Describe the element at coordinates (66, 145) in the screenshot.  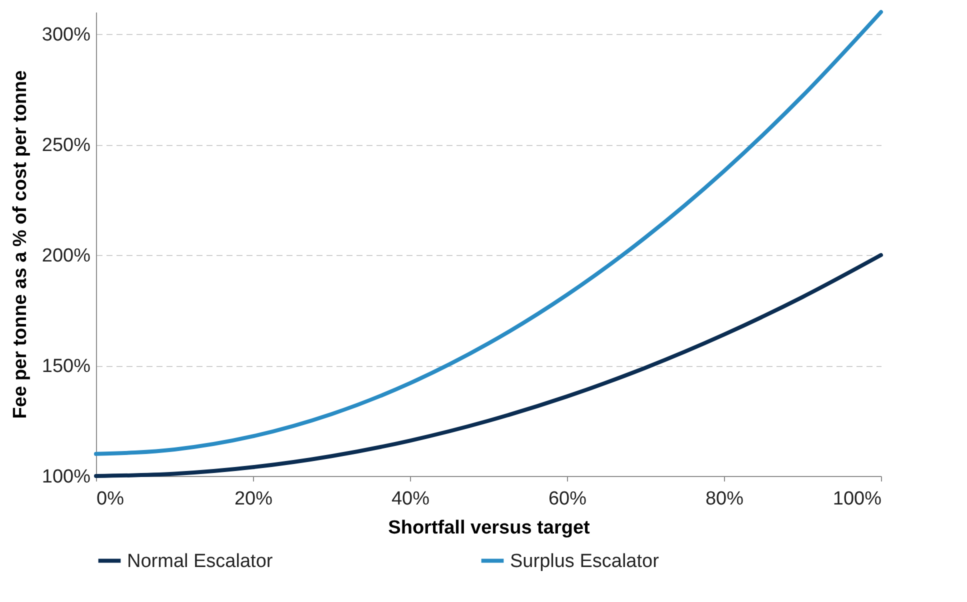
I see `y-tick-label: 250%` at that location.